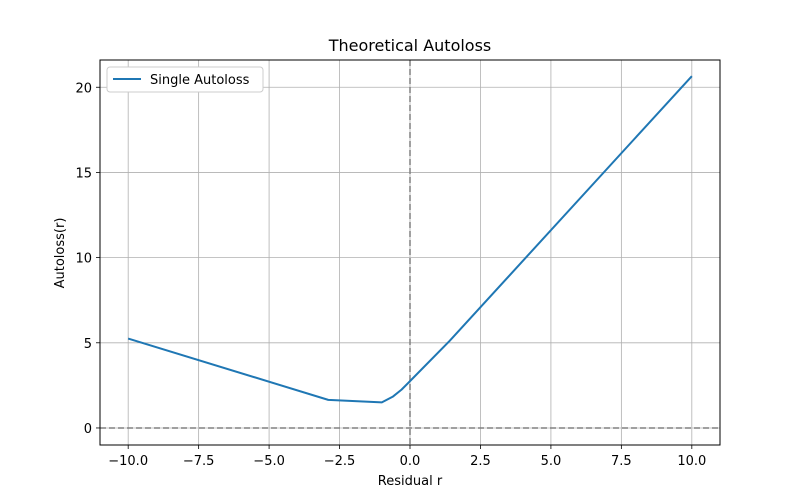 The width and height of the screenshot is (800, 500). I want to click on x-ticks: −10.0 −7.5 −5.0 −2.5 0.0 2.5 5.0 7.5 10.0, so click(407, 457).